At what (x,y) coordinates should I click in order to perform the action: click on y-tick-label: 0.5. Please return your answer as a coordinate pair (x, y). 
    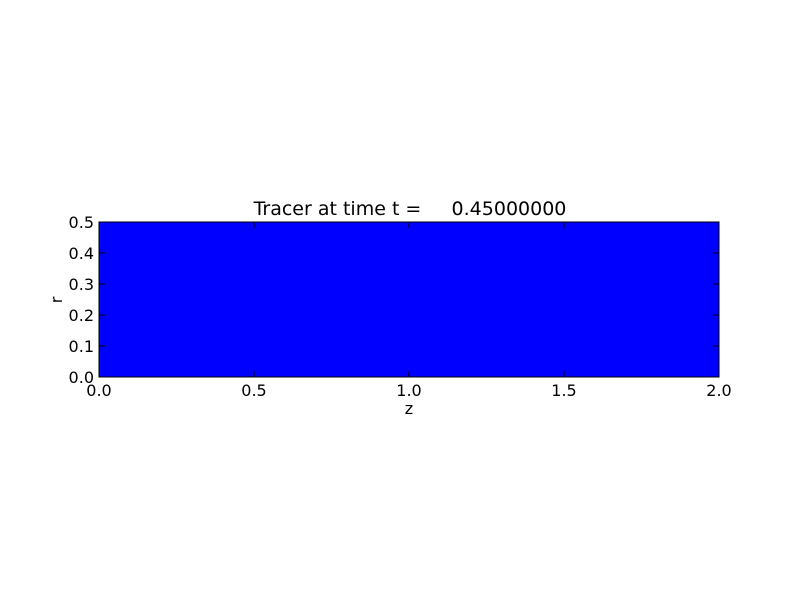
    Looking at the image, I should click on (81, 222).